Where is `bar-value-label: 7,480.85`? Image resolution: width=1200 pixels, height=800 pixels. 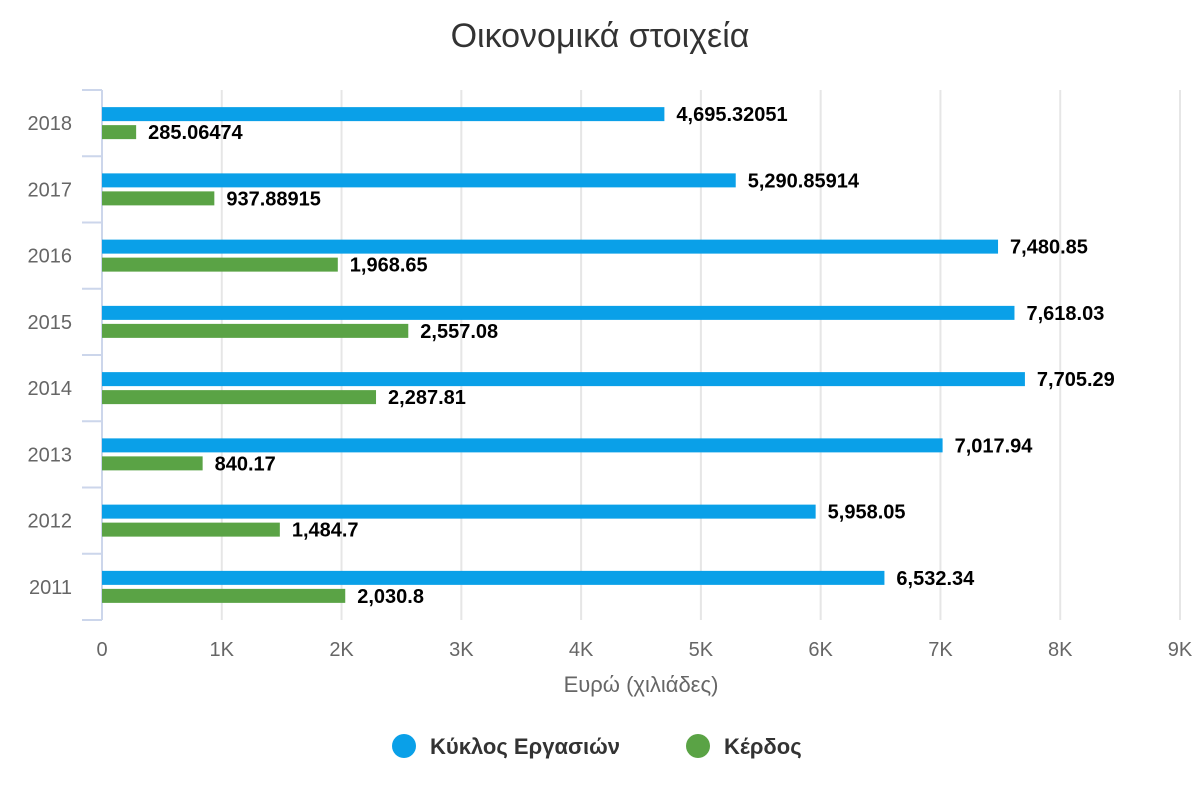 bar-value-label: 7,480.85 is located at coordinates (1049, 248).